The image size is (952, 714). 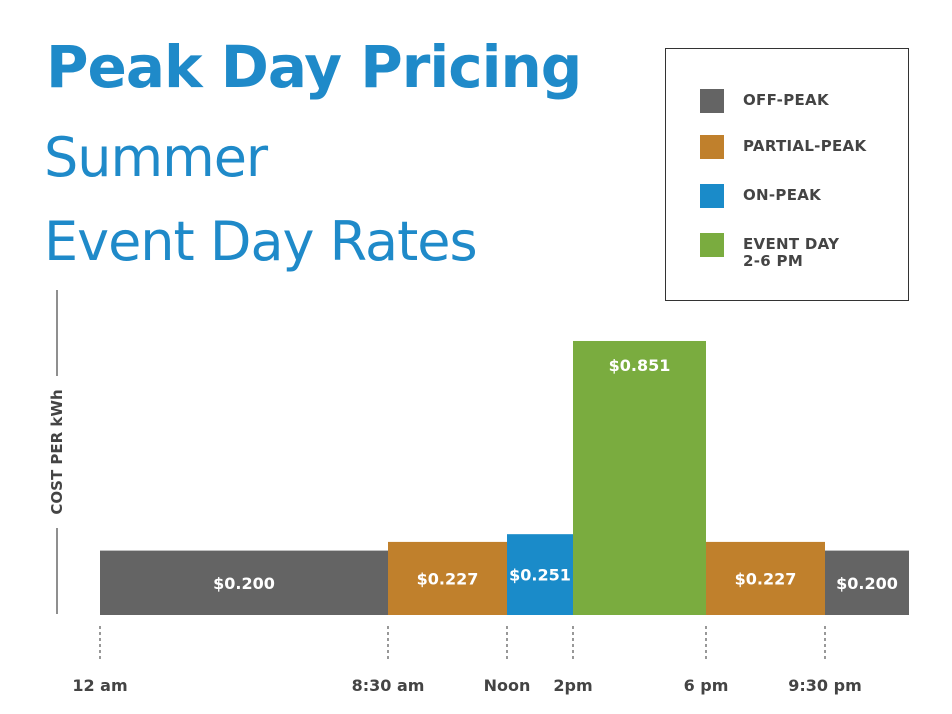 What do you see at coordinates (712, 101) in the screenshot?
I see `legend-swatch-off-peak` at bounding box center [712, 101].